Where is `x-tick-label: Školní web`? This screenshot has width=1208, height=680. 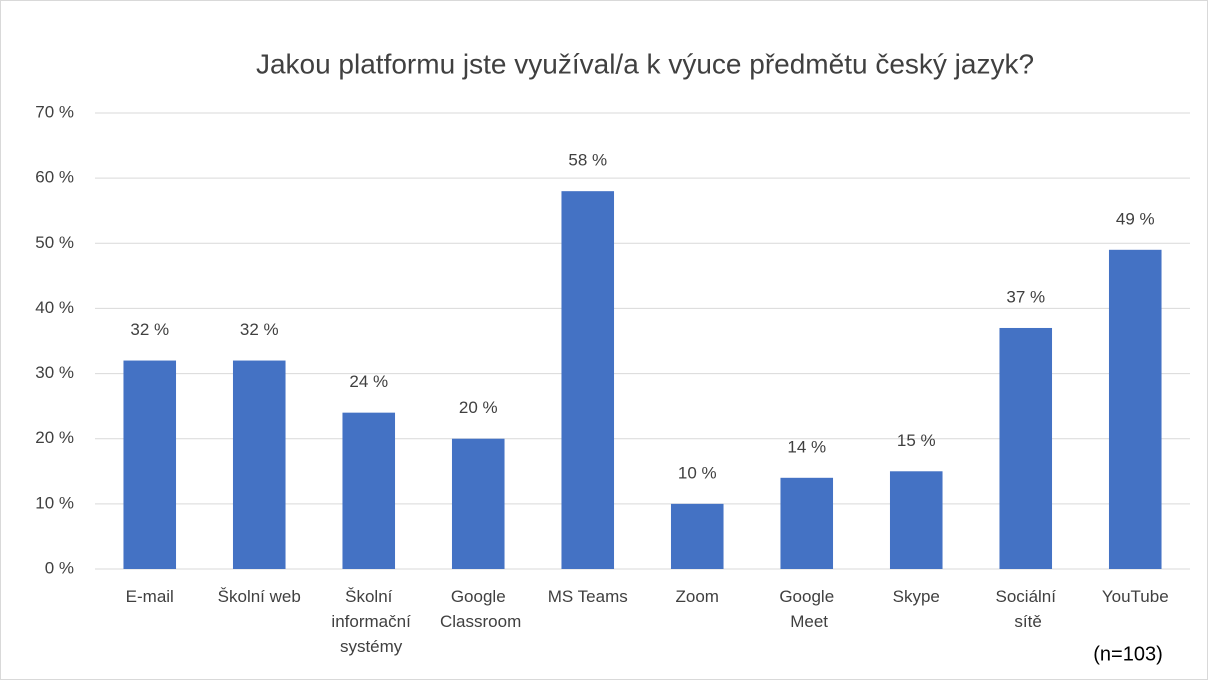 x-tick-label: Školní web is located at coordinates (259, 596).